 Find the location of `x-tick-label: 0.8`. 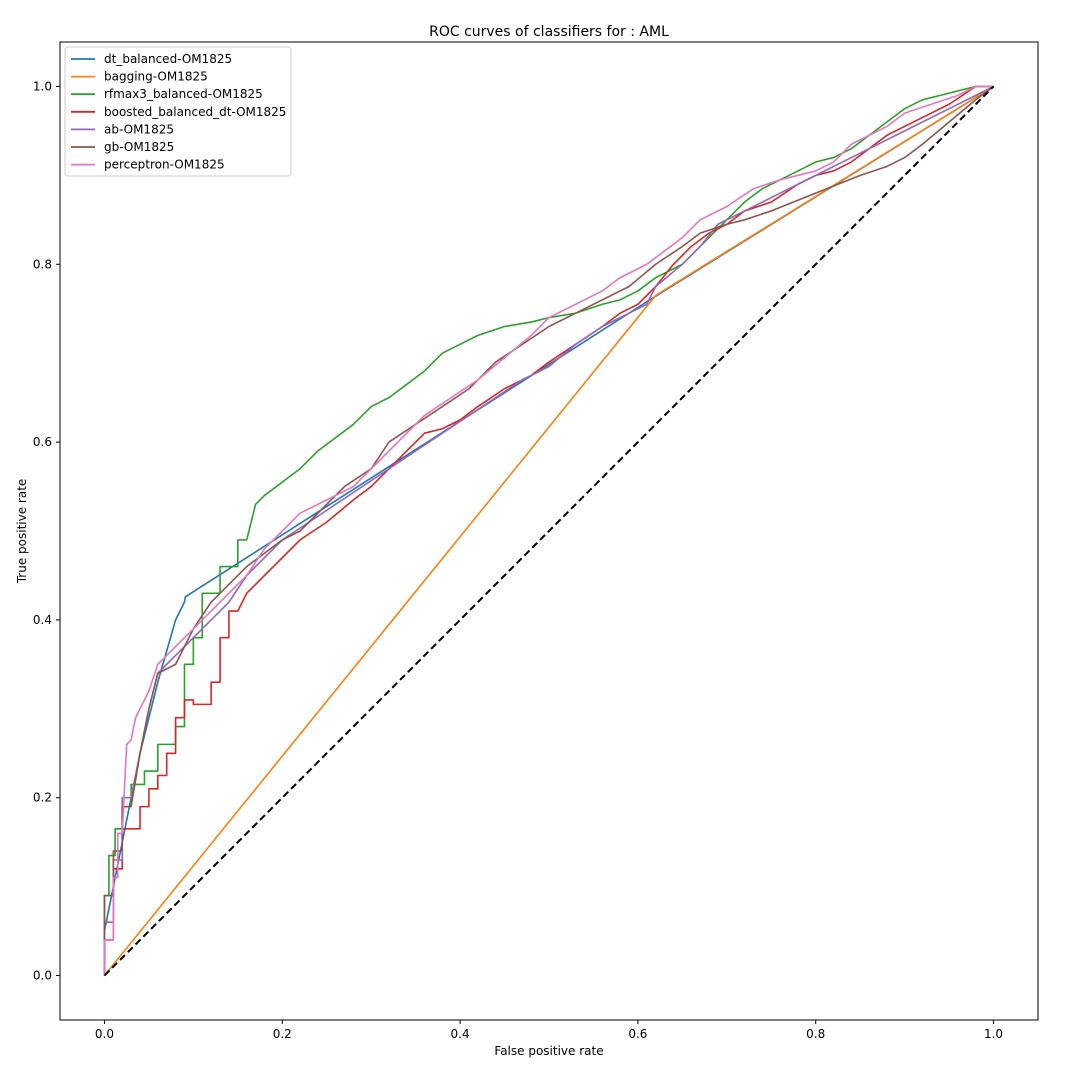

x-tick-label: 0.8 is located at coordinates (815, 1034).